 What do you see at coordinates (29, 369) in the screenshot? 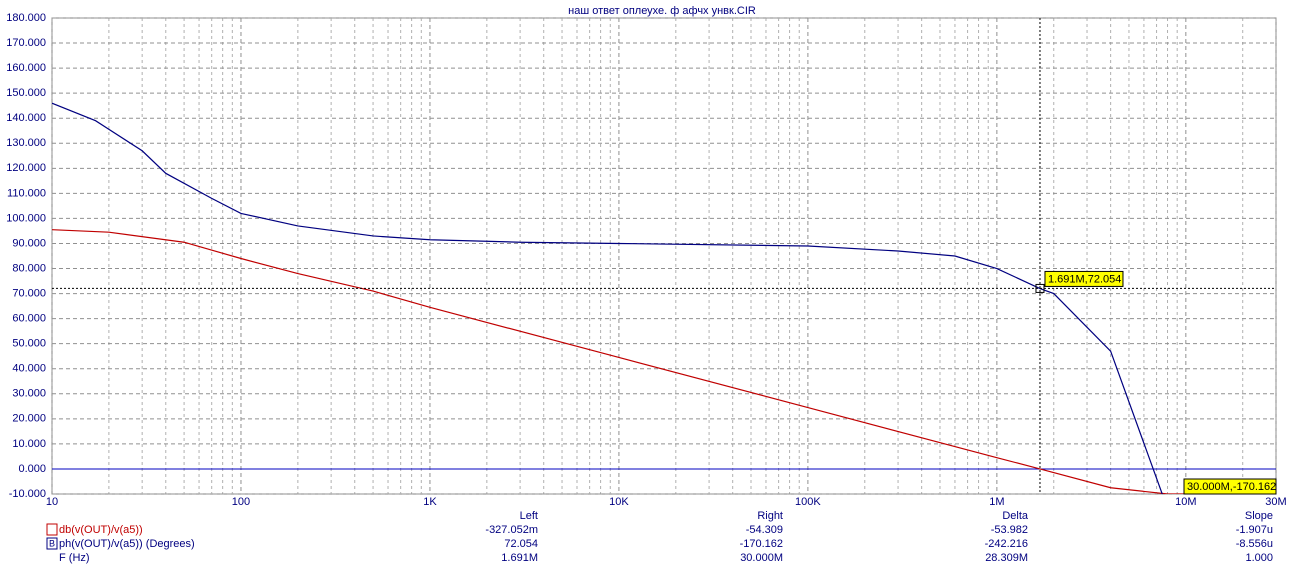
I see `y-tick-label: 40.000` at bounding box center [29, 369].